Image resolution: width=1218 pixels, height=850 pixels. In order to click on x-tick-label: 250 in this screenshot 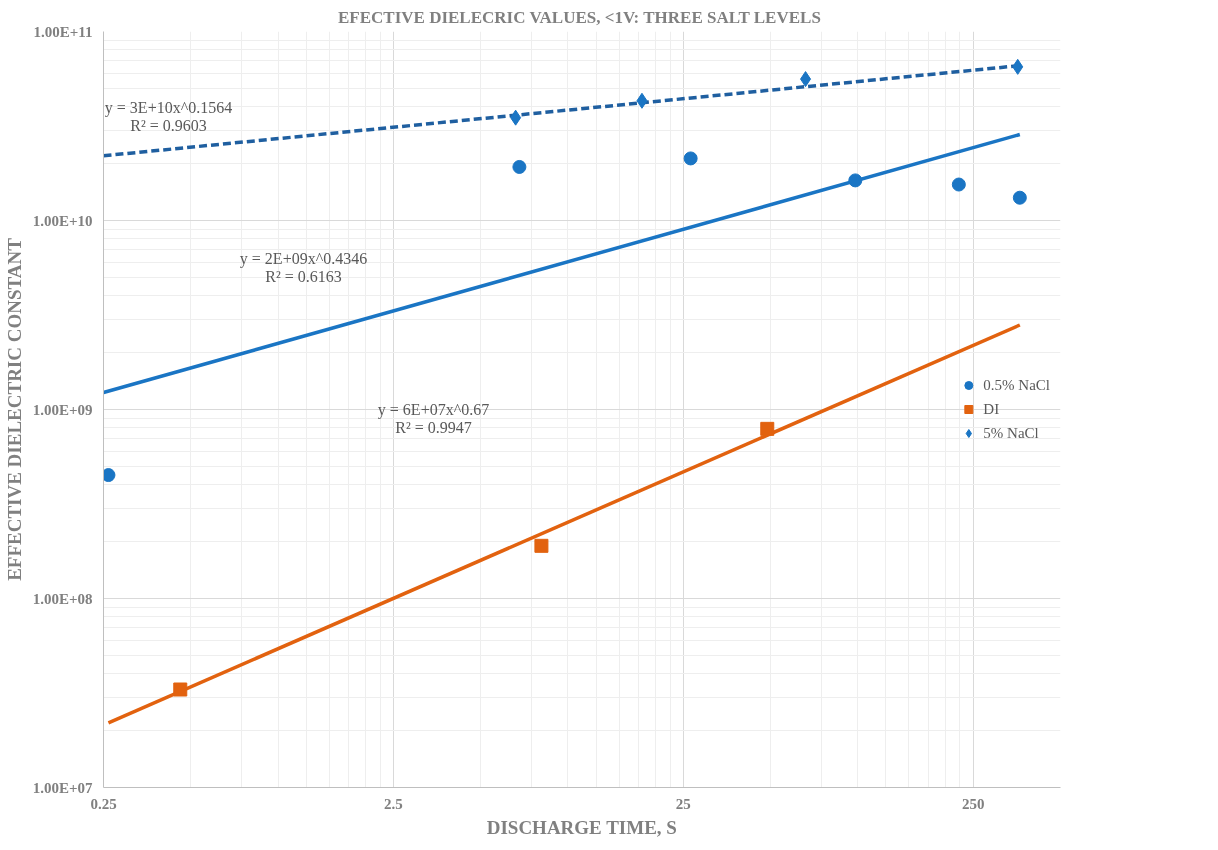, I will do `click(973, 803)`.